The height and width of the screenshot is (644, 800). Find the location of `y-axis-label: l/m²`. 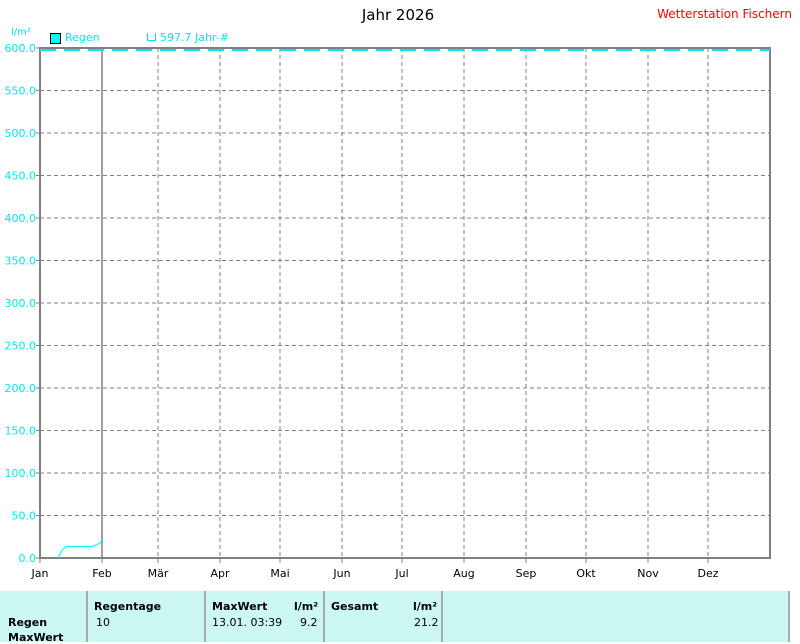

y-axis-label: l/m² is located at coordinates (21, 32).